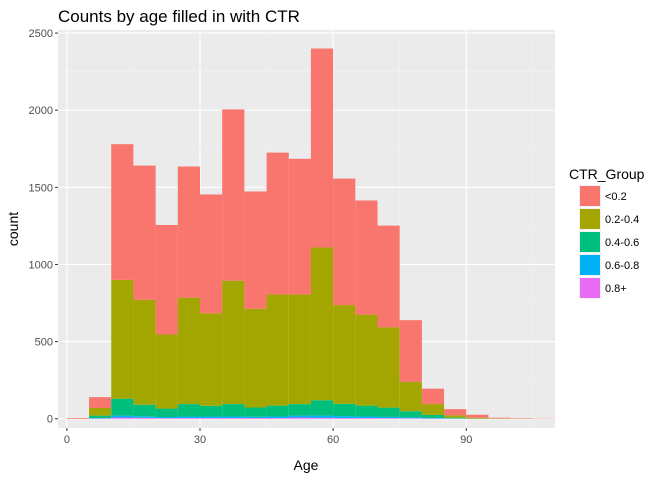  What do you see at coordinates (622, 220) in the screenshot?
I see `legend-label: 0.2-0.4` at bounding box center [622, 220].